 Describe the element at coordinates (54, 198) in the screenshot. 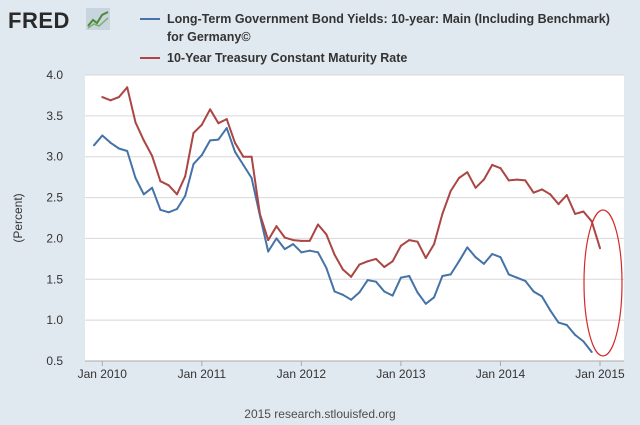

I see `y-tick-label: 2.5` at that location.